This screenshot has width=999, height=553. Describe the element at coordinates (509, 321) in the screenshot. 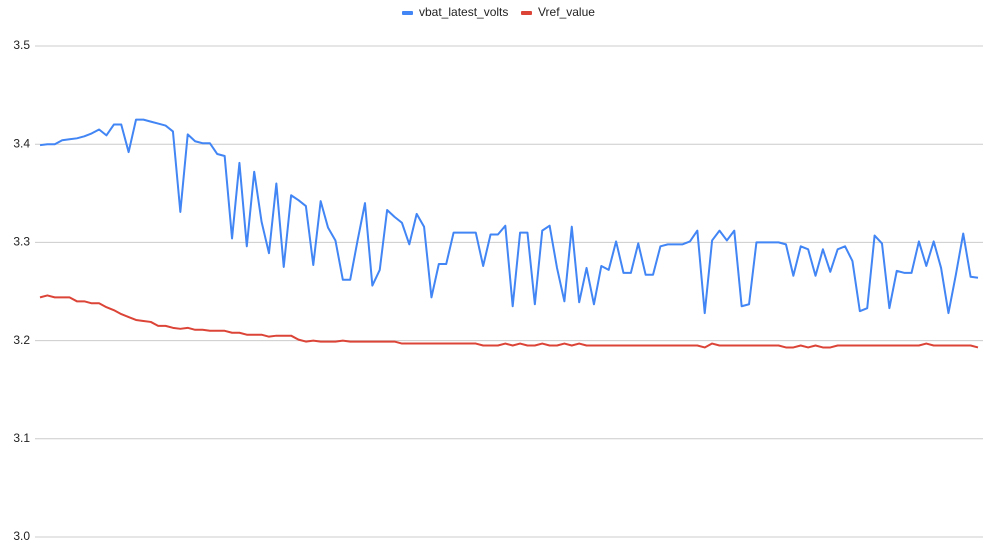

I see `series-line` at that location.